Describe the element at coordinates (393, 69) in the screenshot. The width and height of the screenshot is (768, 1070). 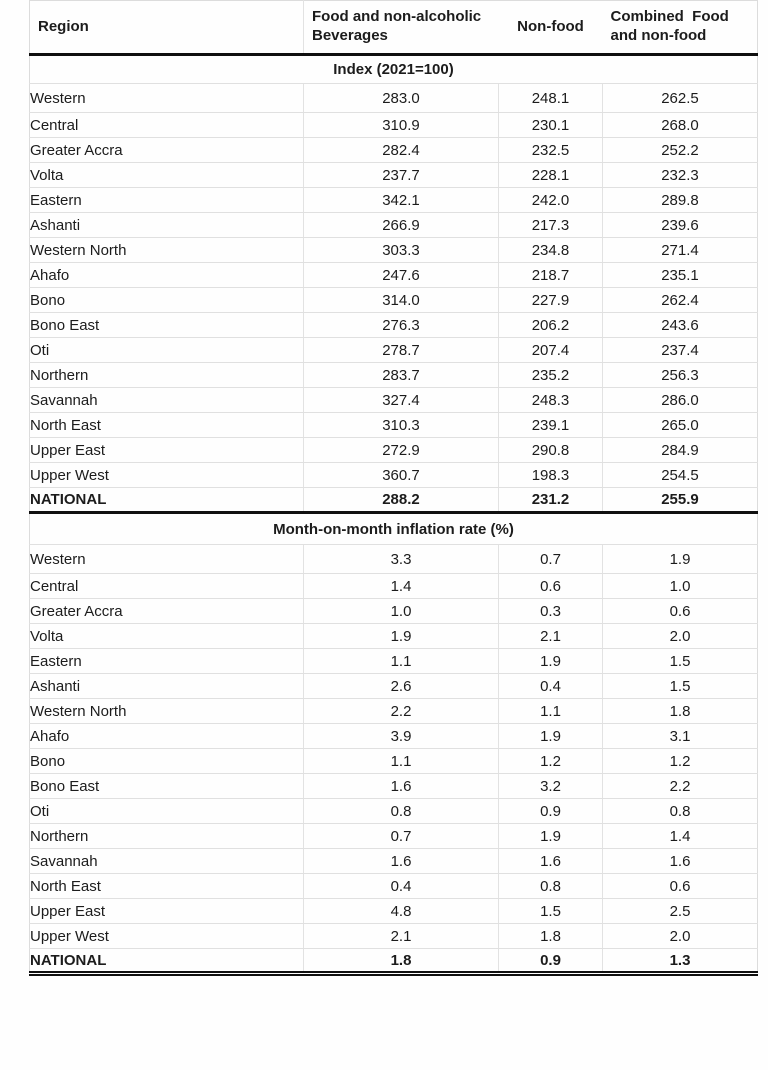
I see `section-title: Index (2021=100)` at that location.